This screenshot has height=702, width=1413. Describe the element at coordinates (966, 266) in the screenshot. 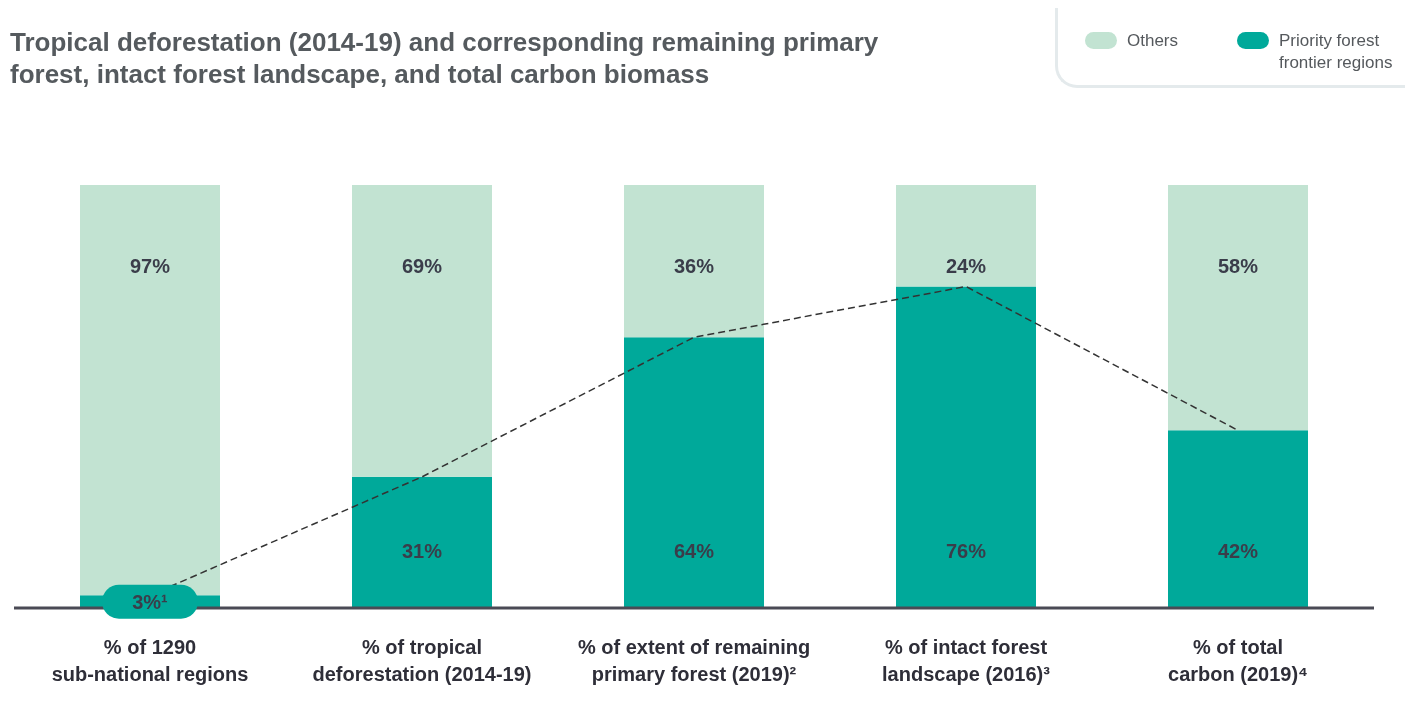

I see `data-label: 24%` at that location.